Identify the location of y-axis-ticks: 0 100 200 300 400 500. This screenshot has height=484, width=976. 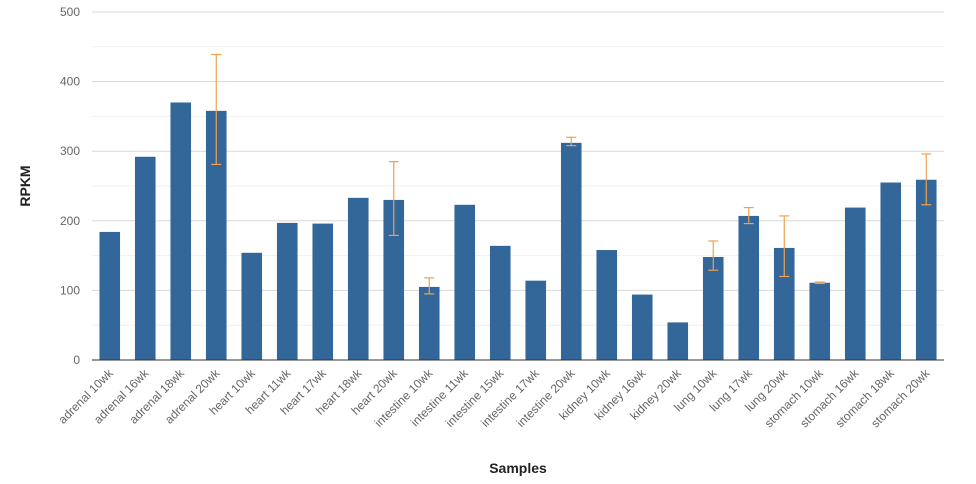
(70, 186).